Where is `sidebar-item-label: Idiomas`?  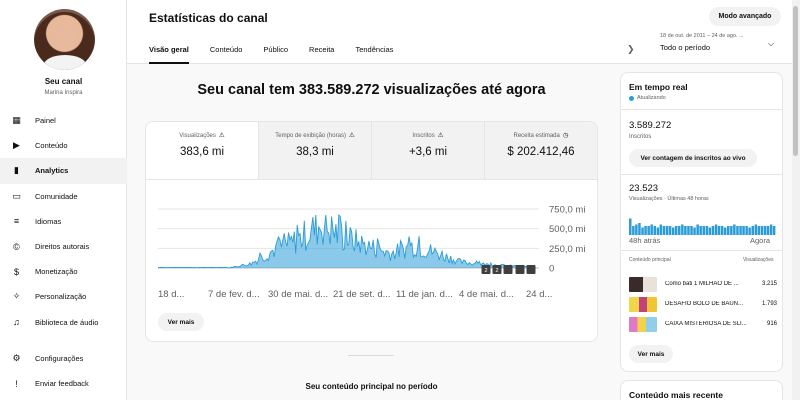
sidebar-item-label: Idiomas is located at coordinates (48, 221).